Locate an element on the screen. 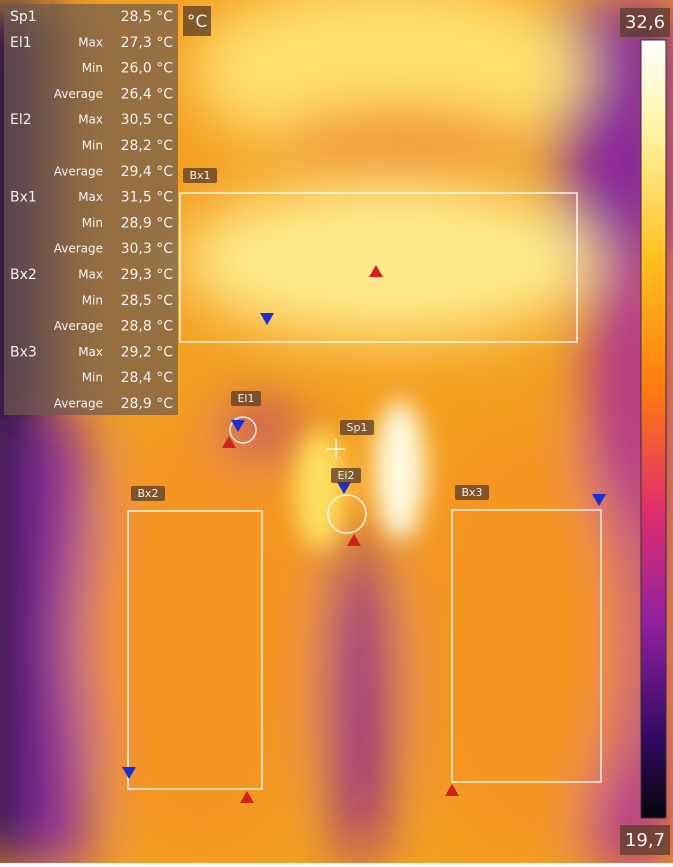  spot-sp1 is located at coordinates (336, 449).